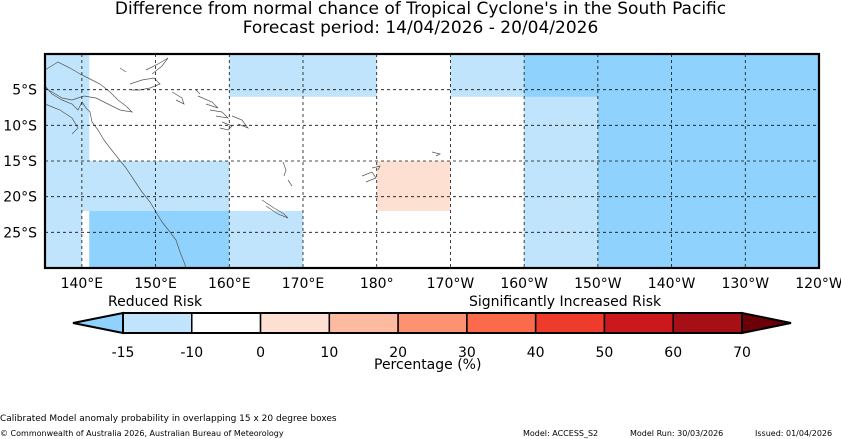 This screenshot has height=439, width=841. I want to click on colorbar-frame, so click(432, 323).